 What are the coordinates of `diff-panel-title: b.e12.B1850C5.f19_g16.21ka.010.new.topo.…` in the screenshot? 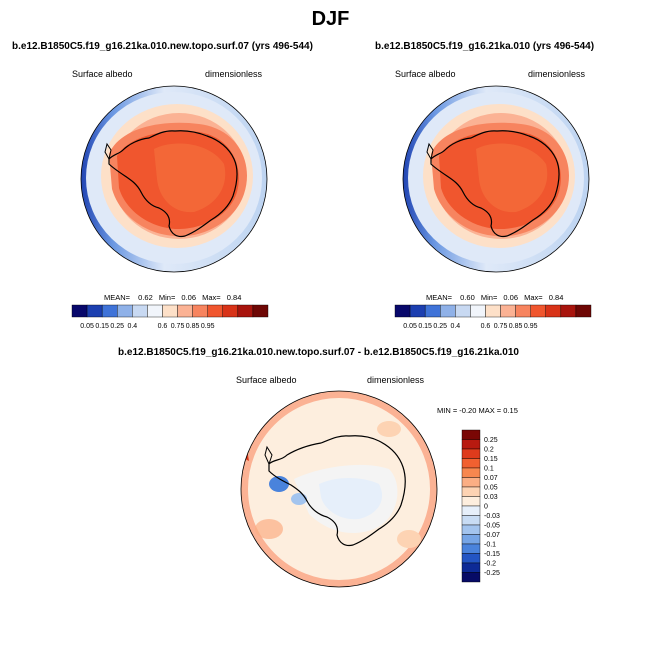 It's located at (318, 352).